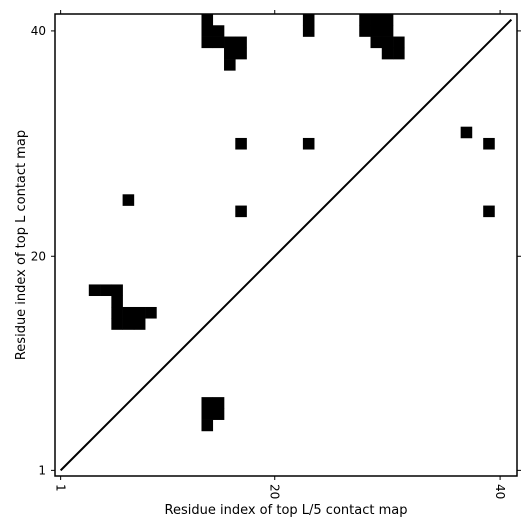 The image size is (531, 531). Describe the element at coordinates (286, 510) in the screenshot. I see `x-axis-label: Residue index of top L/5 contact map` at that location.